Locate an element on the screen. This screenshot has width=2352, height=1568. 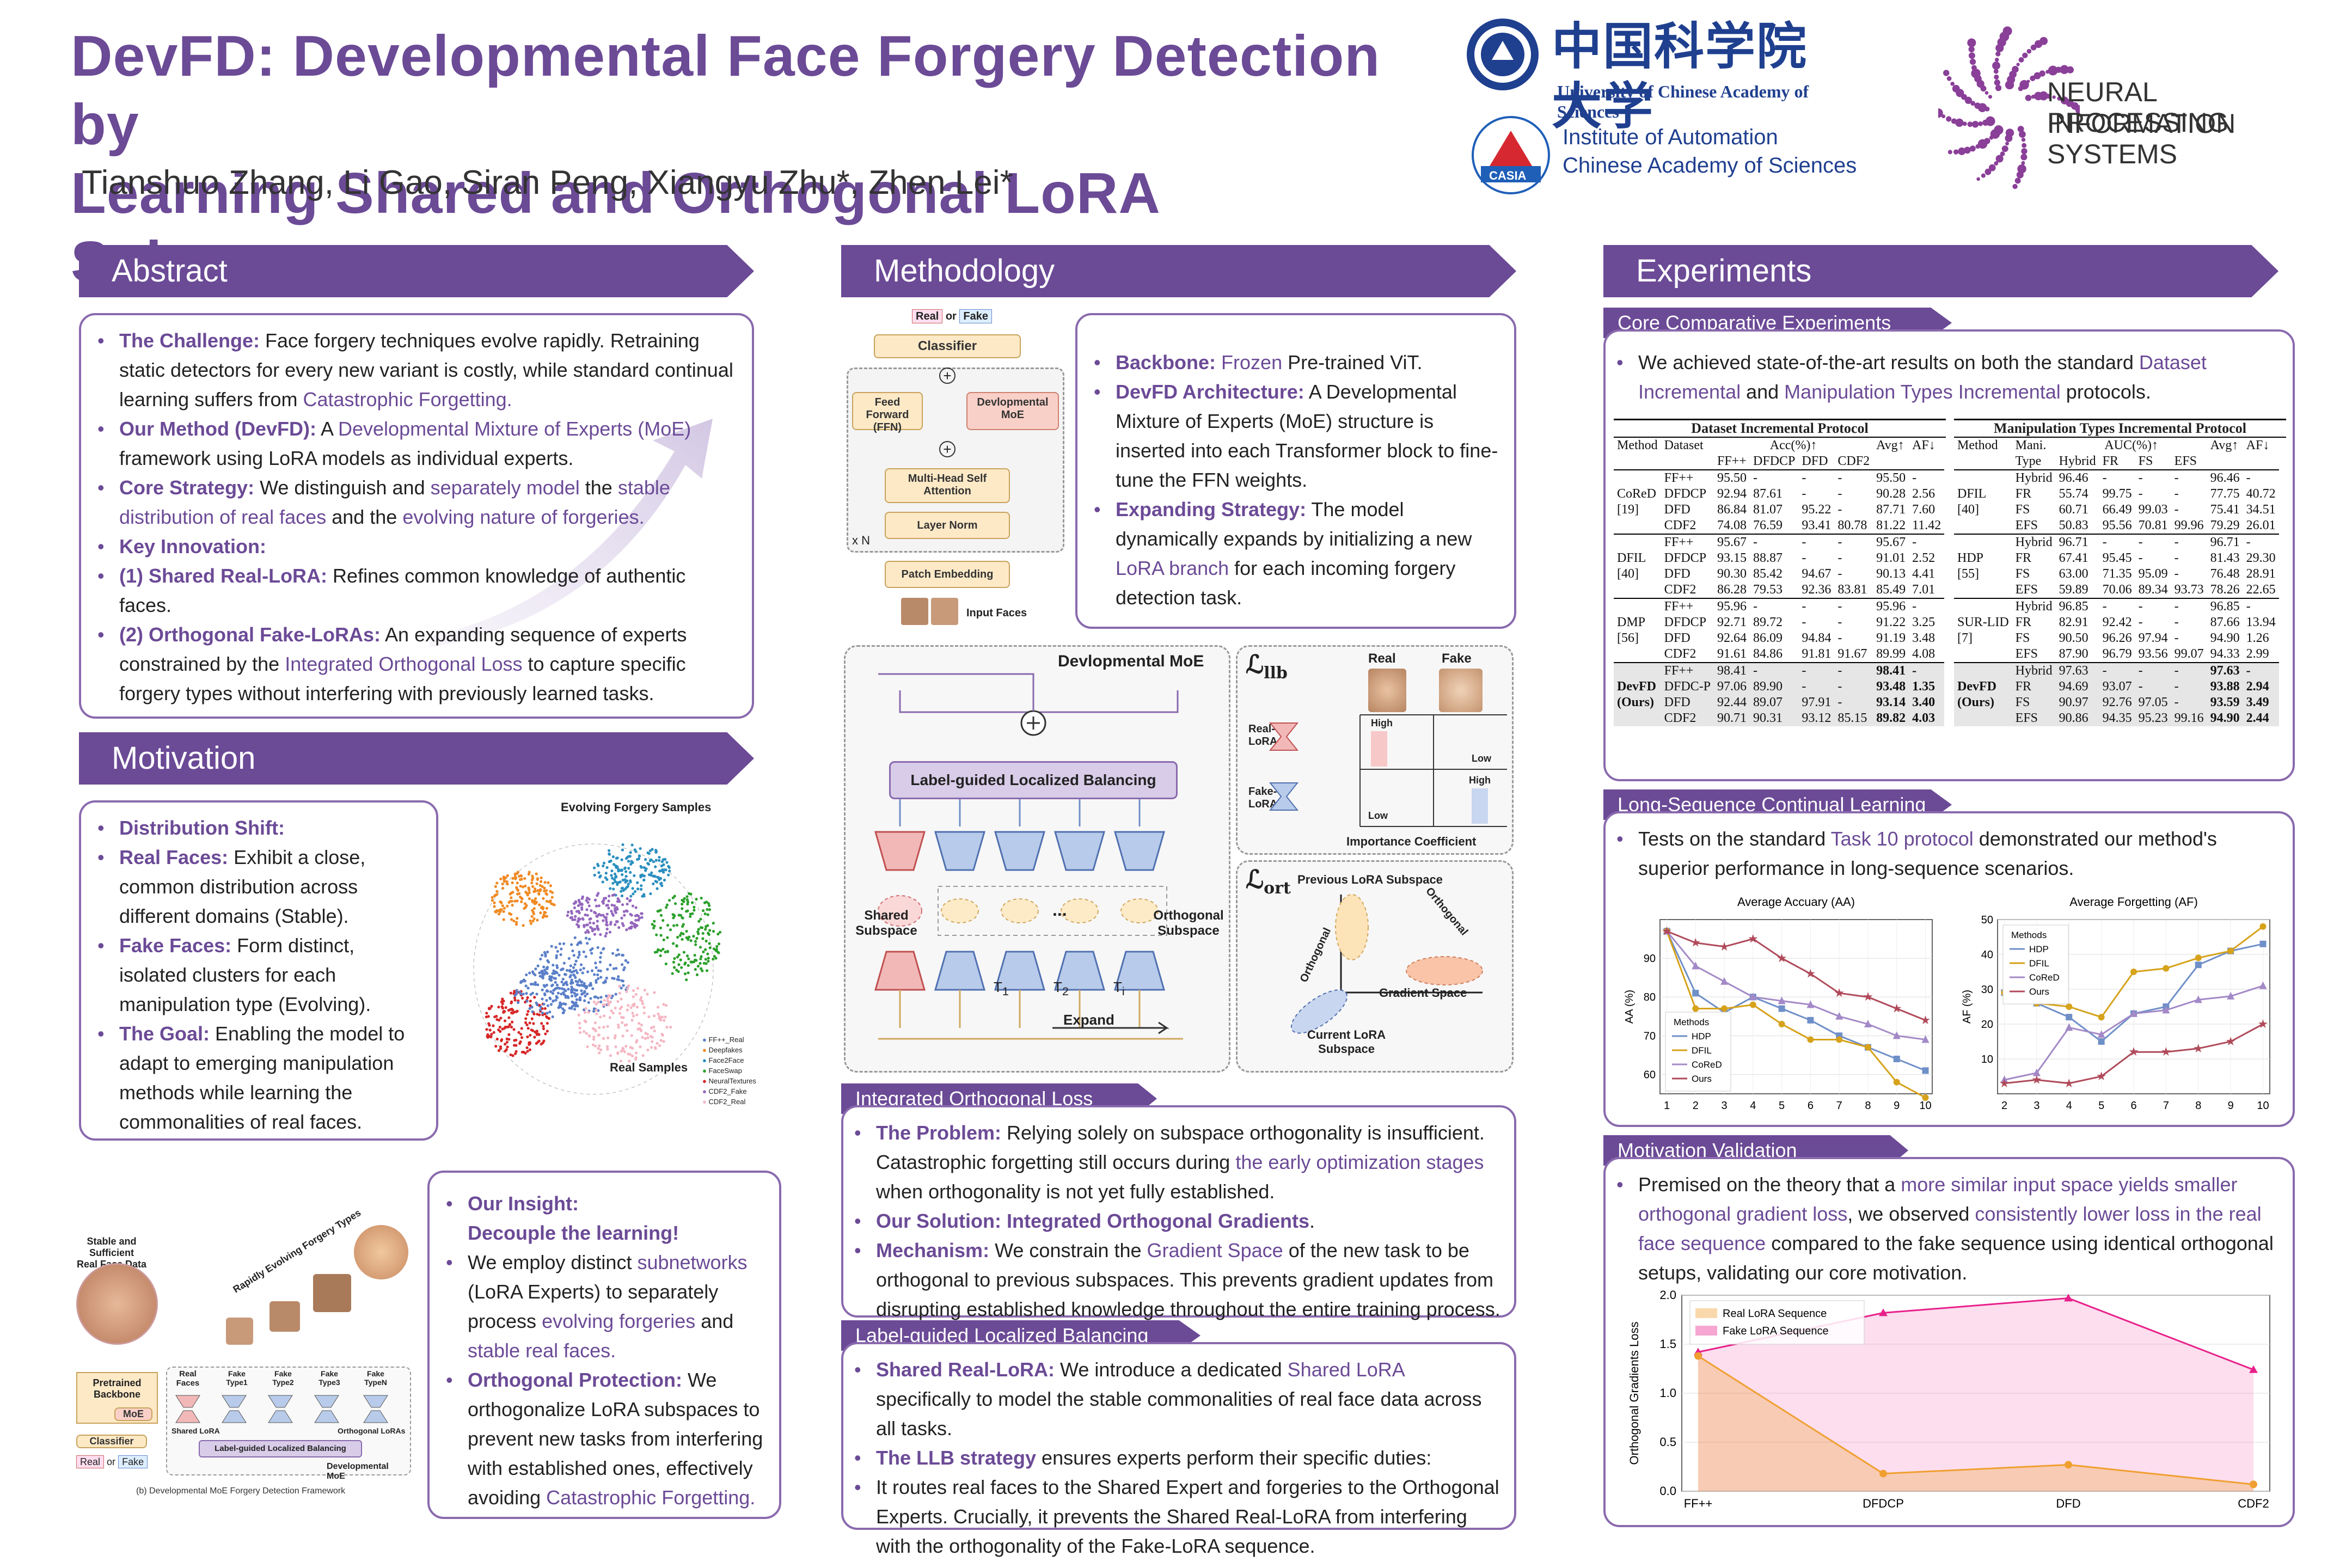
table-header: AF↓ is located at coordinates (1923, 445).